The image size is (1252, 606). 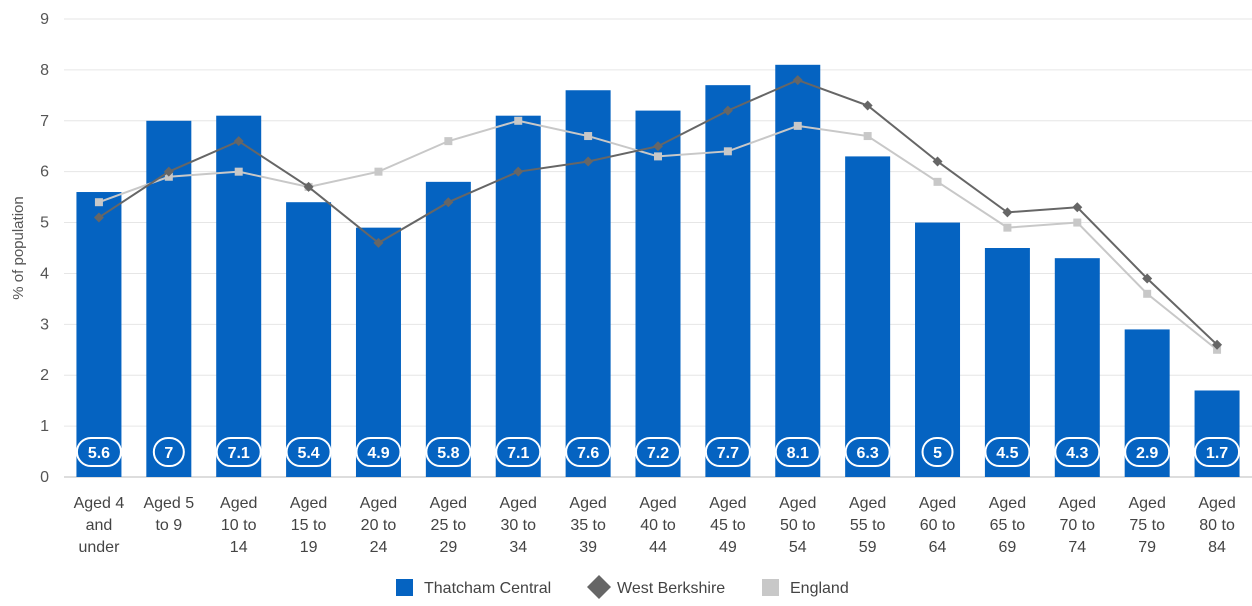 What do you see at coordinates (308, 525) in the screenshot?
I see `x-tick-label: Aged 15 to 19` at bounding box center [308, 525].